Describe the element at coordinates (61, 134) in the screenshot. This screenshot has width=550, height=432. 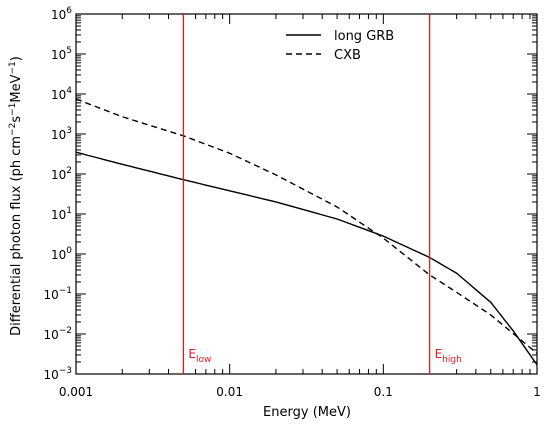
I see `y-tick-label: 10³` at that location.